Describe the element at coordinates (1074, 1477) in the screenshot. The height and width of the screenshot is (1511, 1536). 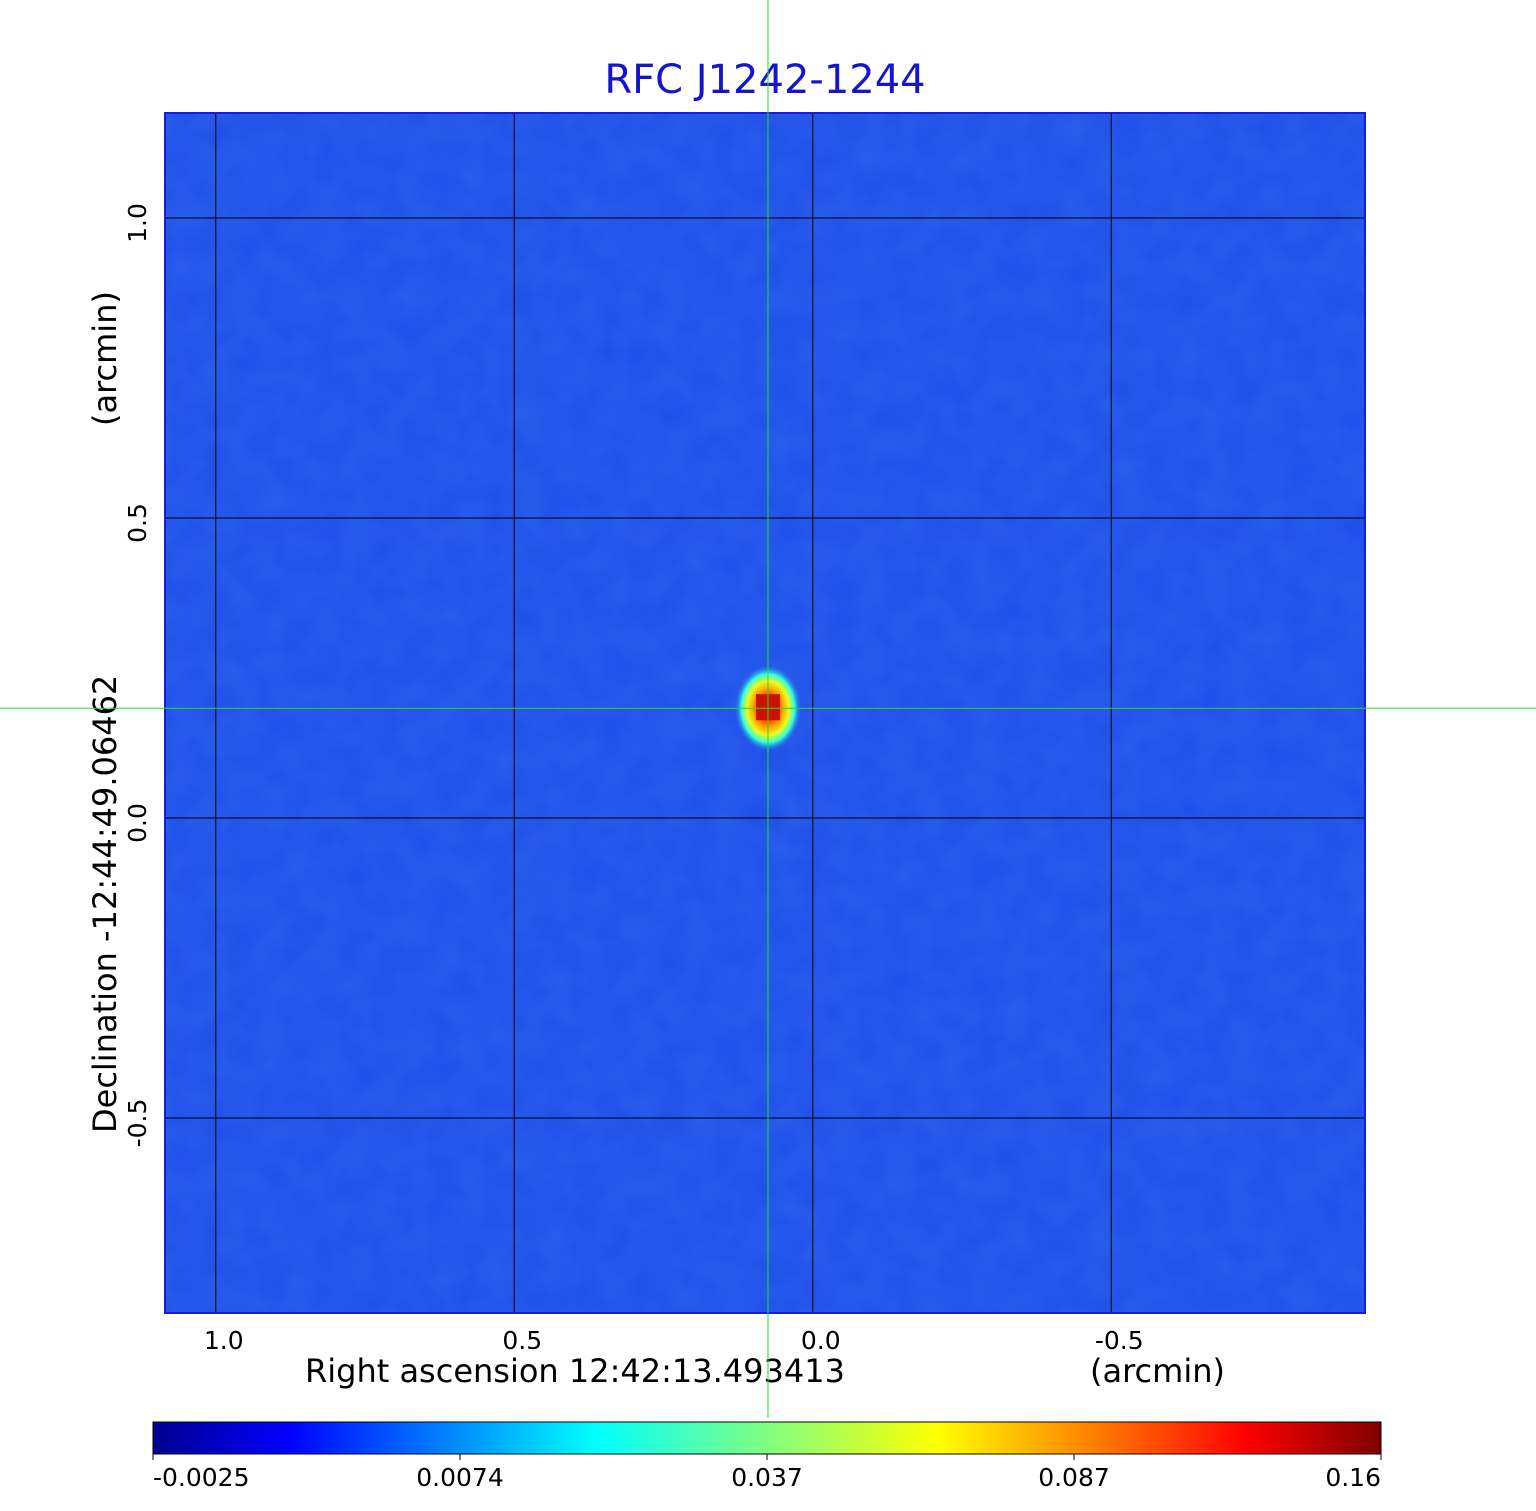
I see `colorbar-tick-label: 0.087` at that location.